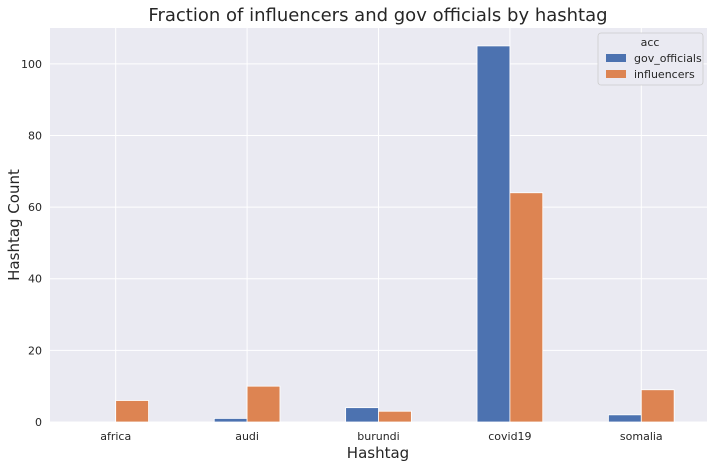 This screenshot has height=467, width=713. What do you see at coordinates (668, 58) in the screenshot?
I see `legend-label-gov-officials: gov_officials` at bounding box center [668, 58].